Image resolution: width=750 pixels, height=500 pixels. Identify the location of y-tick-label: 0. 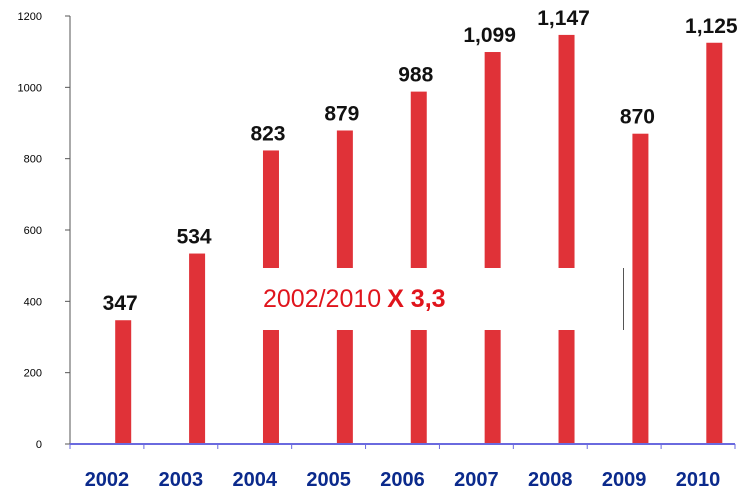
(39, 445).